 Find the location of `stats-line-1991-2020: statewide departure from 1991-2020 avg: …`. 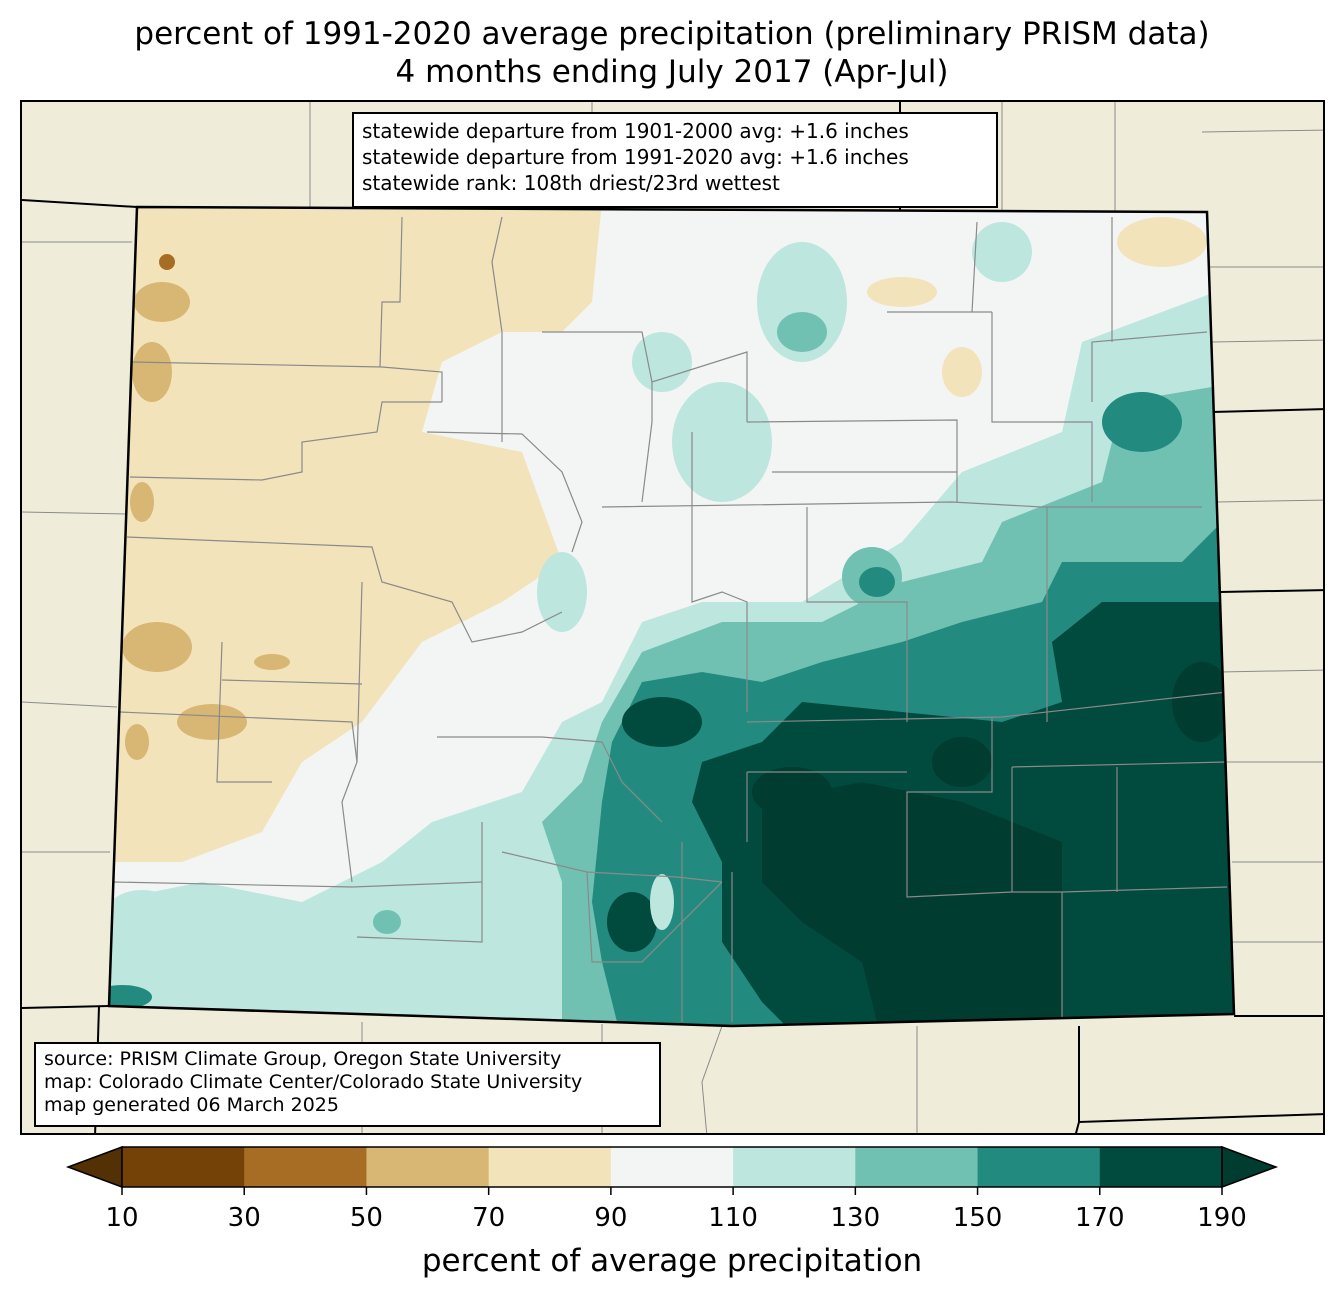

stats-line-1991-2020: statewide departure from 1991-2020 avg: … is located at coordinates (635, 157).